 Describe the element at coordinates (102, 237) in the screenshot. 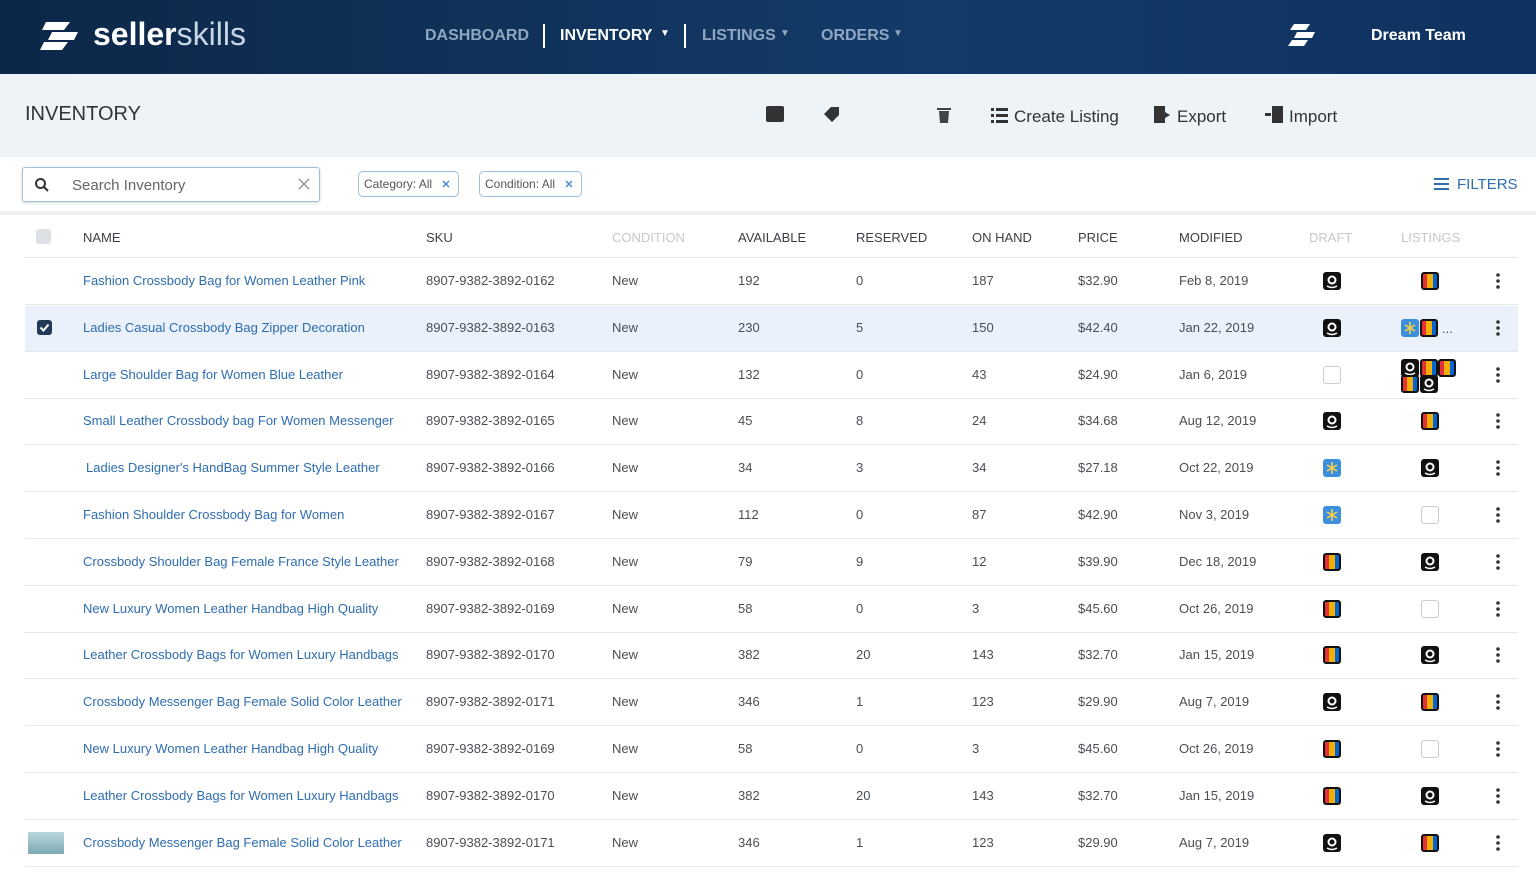

I see `column-header: NAME` at that location.